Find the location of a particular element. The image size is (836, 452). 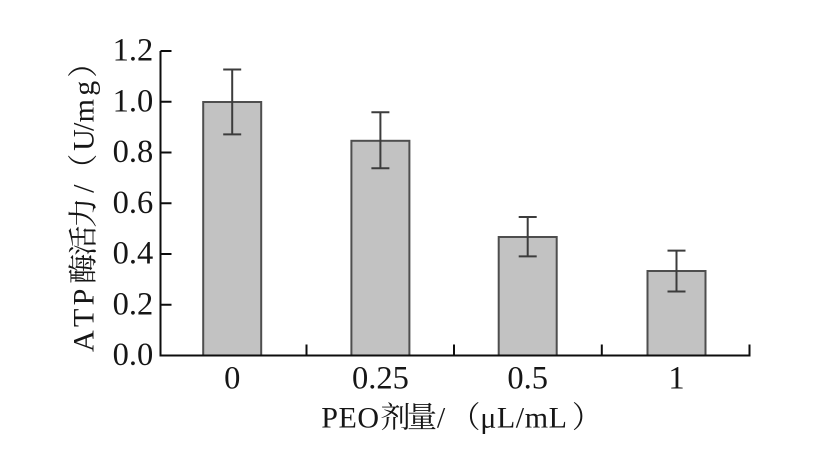

svg-text: A is located at coordinates (84, 341).